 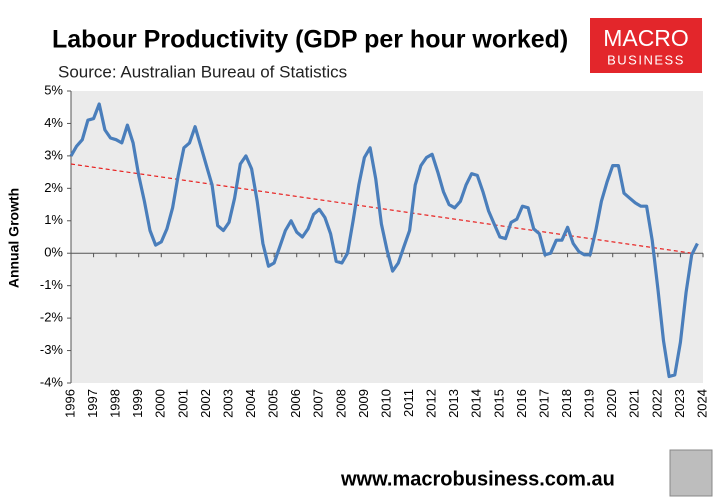 What do you see at coordinates (363, 403) in the screenshot?
I see `x-tick-label: 2009` at bounding box center [363, 403].